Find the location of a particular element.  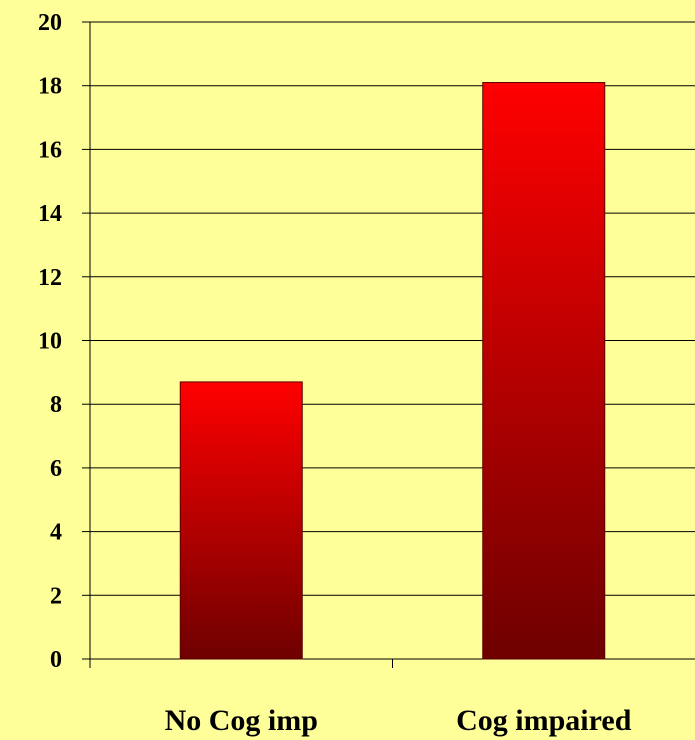

y-tick-label: 14 is located at coordinates (50, 214).